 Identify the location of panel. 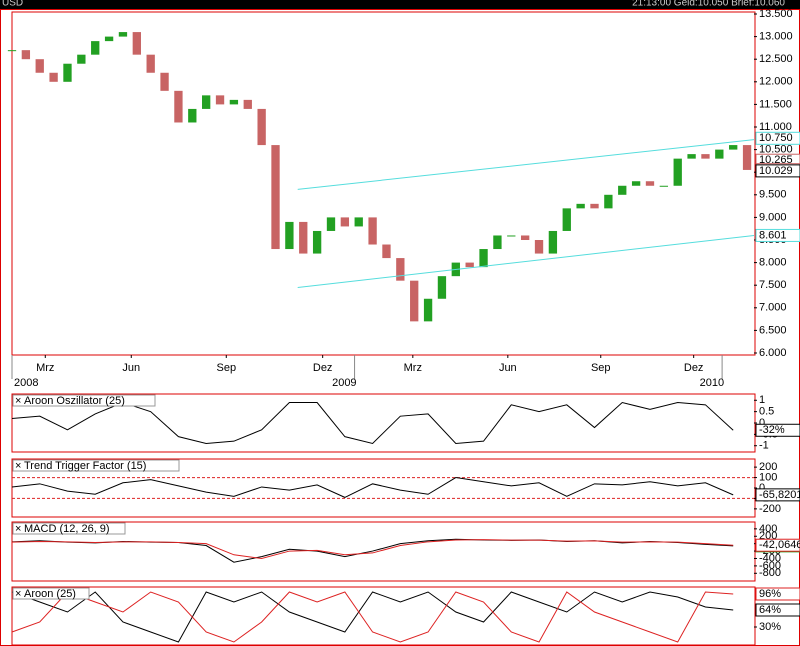
(383, 551).